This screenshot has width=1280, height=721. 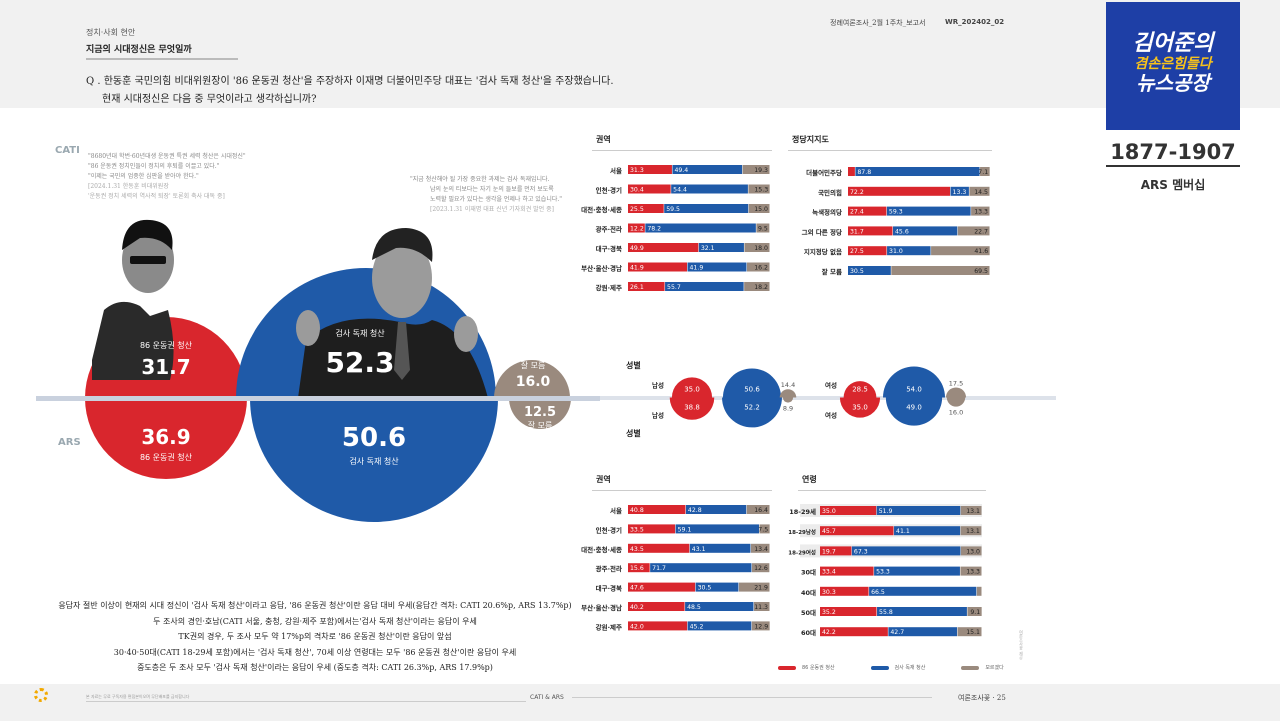 What do you see at coordinates (1173, 66) in the screenshot?
I see `news-factory-logo: 김어준의 겸손은힘들다 뉴스공장` at bounding box center [1173, 66].